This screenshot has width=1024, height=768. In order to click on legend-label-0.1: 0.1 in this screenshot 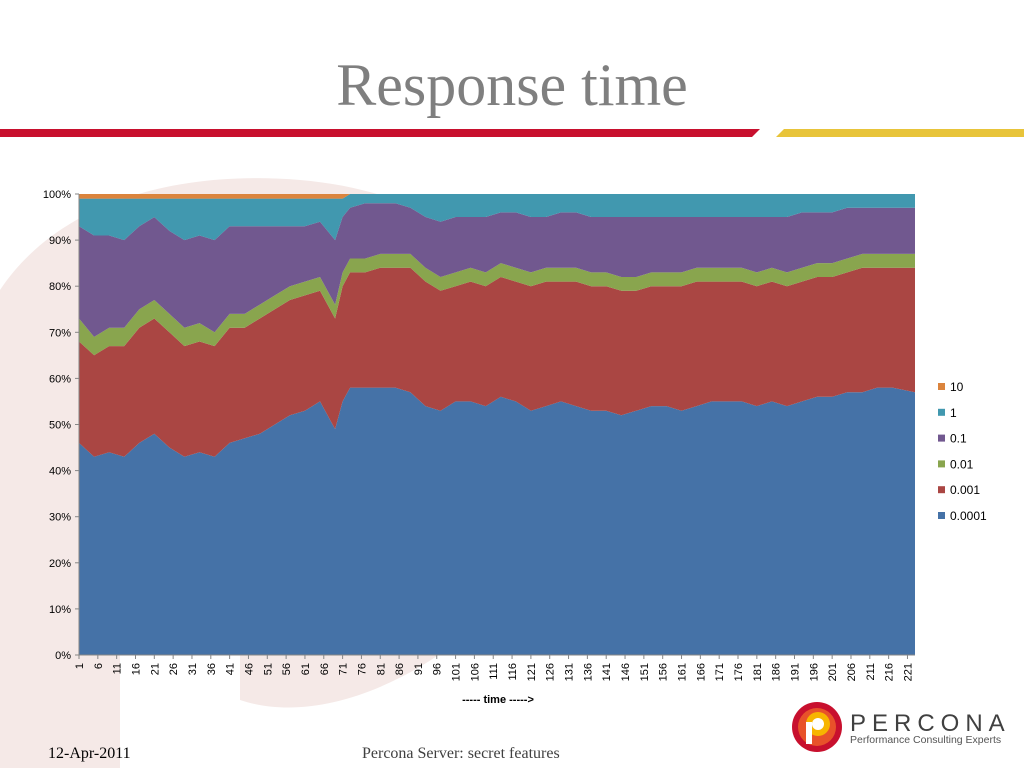, I will do `click(958, 439)`.